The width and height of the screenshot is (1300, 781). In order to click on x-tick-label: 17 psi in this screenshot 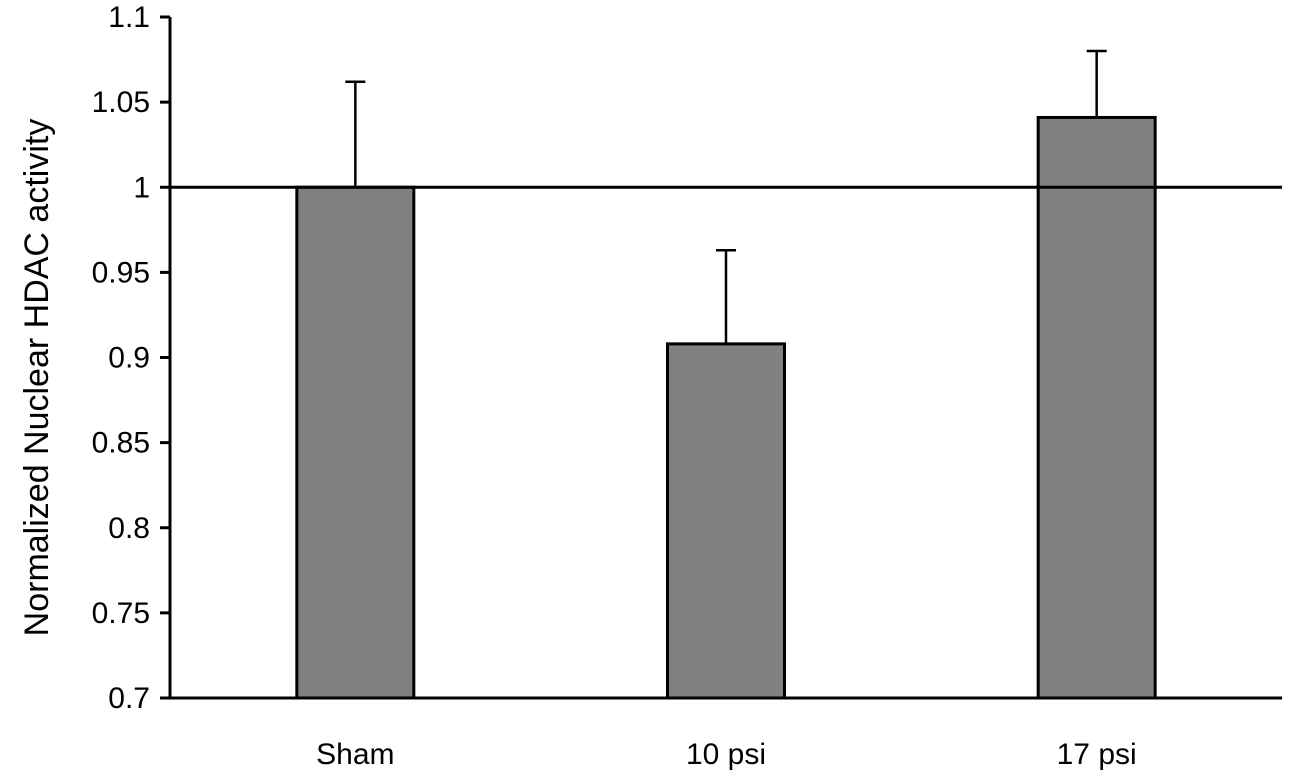, I will do `click(1097, 754)`.